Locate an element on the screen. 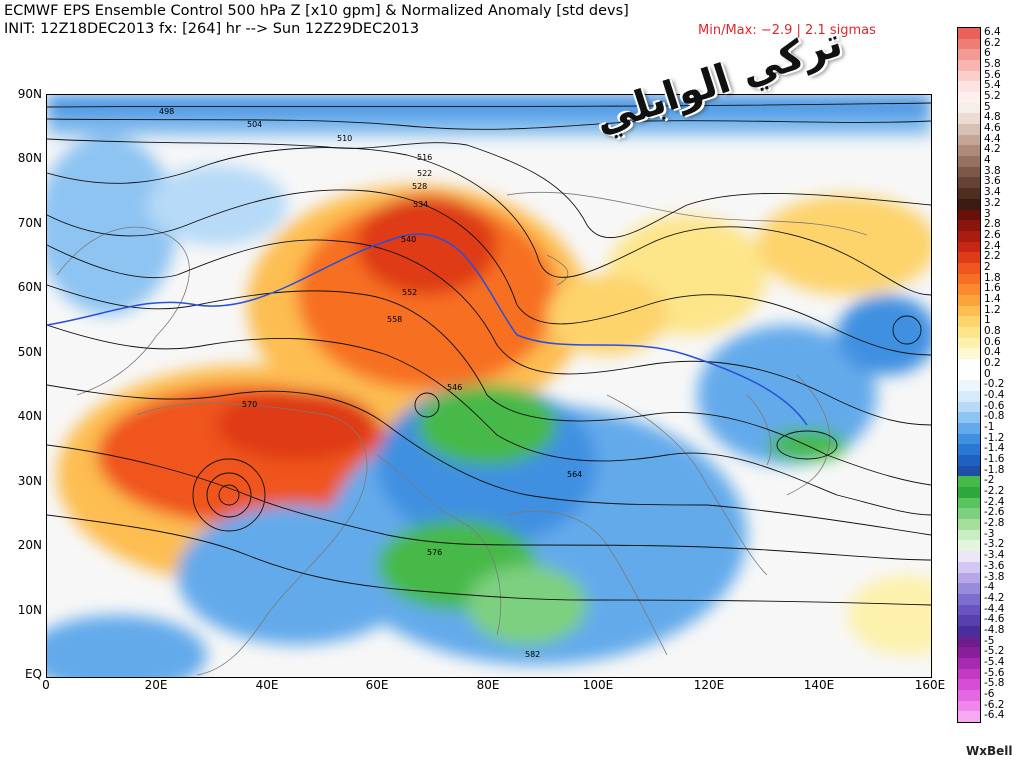  colorbar-label: 1.2 is located at coordinates (992, 309).